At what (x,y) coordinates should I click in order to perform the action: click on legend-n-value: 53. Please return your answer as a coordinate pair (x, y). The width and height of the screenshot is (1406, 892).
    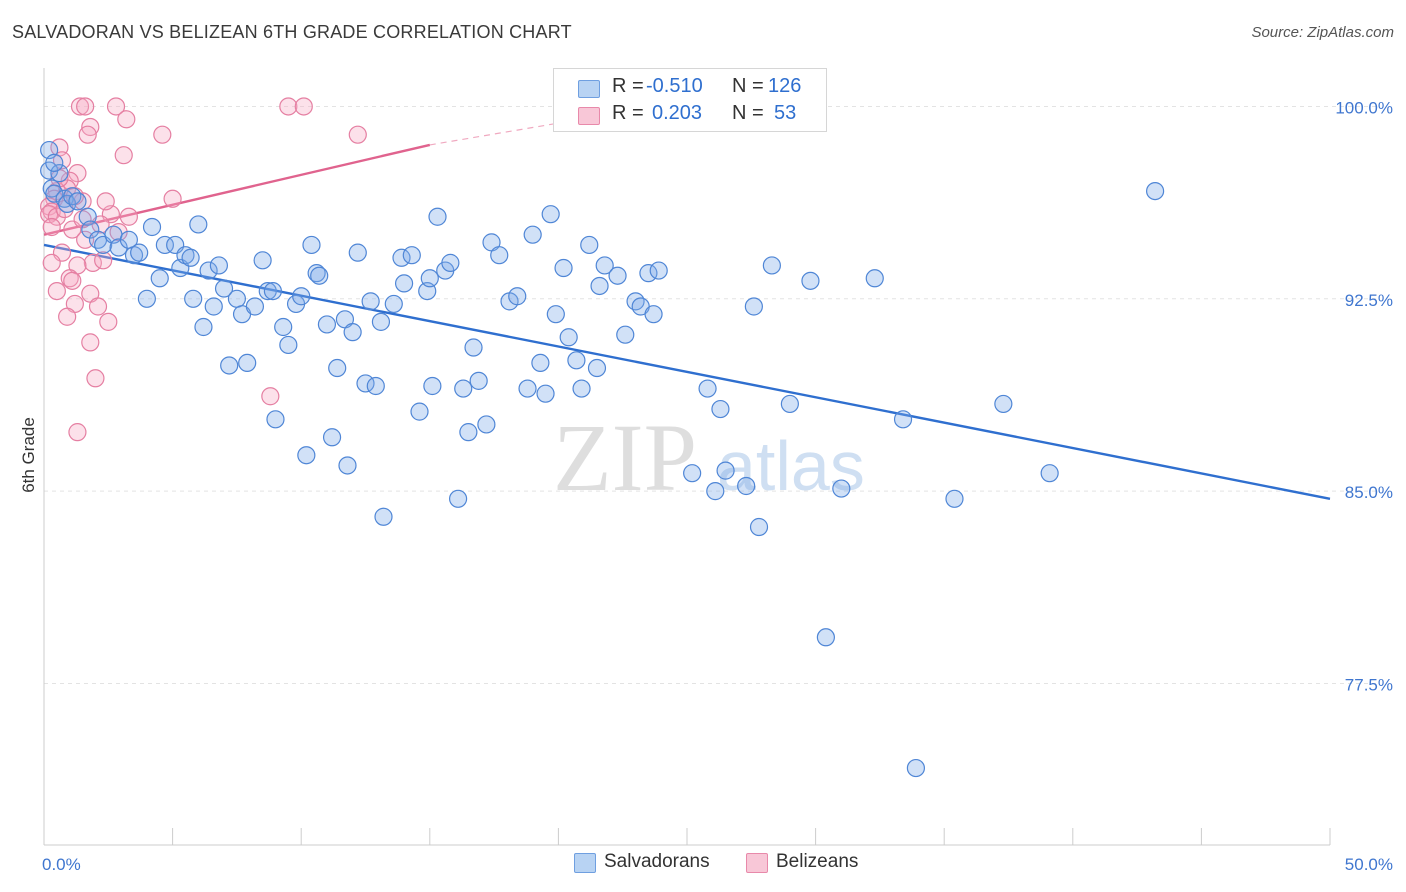
    Looking at the image, I should click on (785, 113).